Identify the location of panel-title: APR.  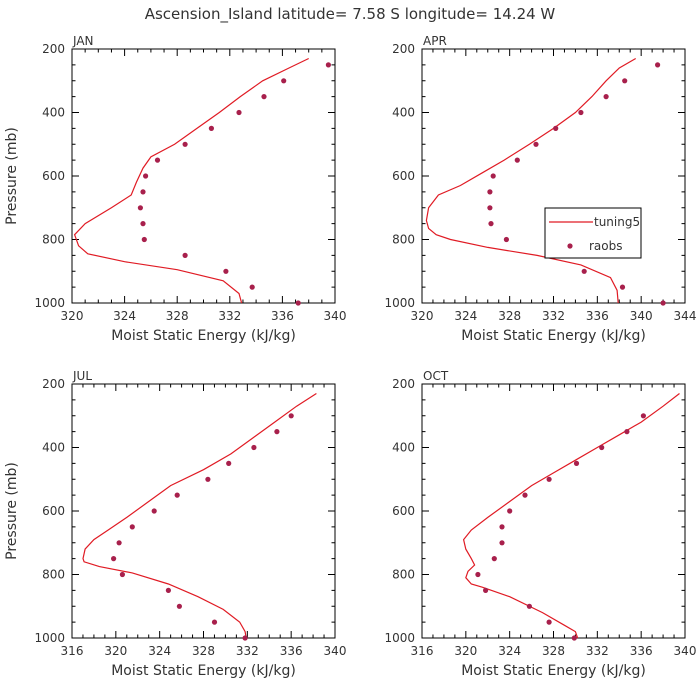
(435, 41).